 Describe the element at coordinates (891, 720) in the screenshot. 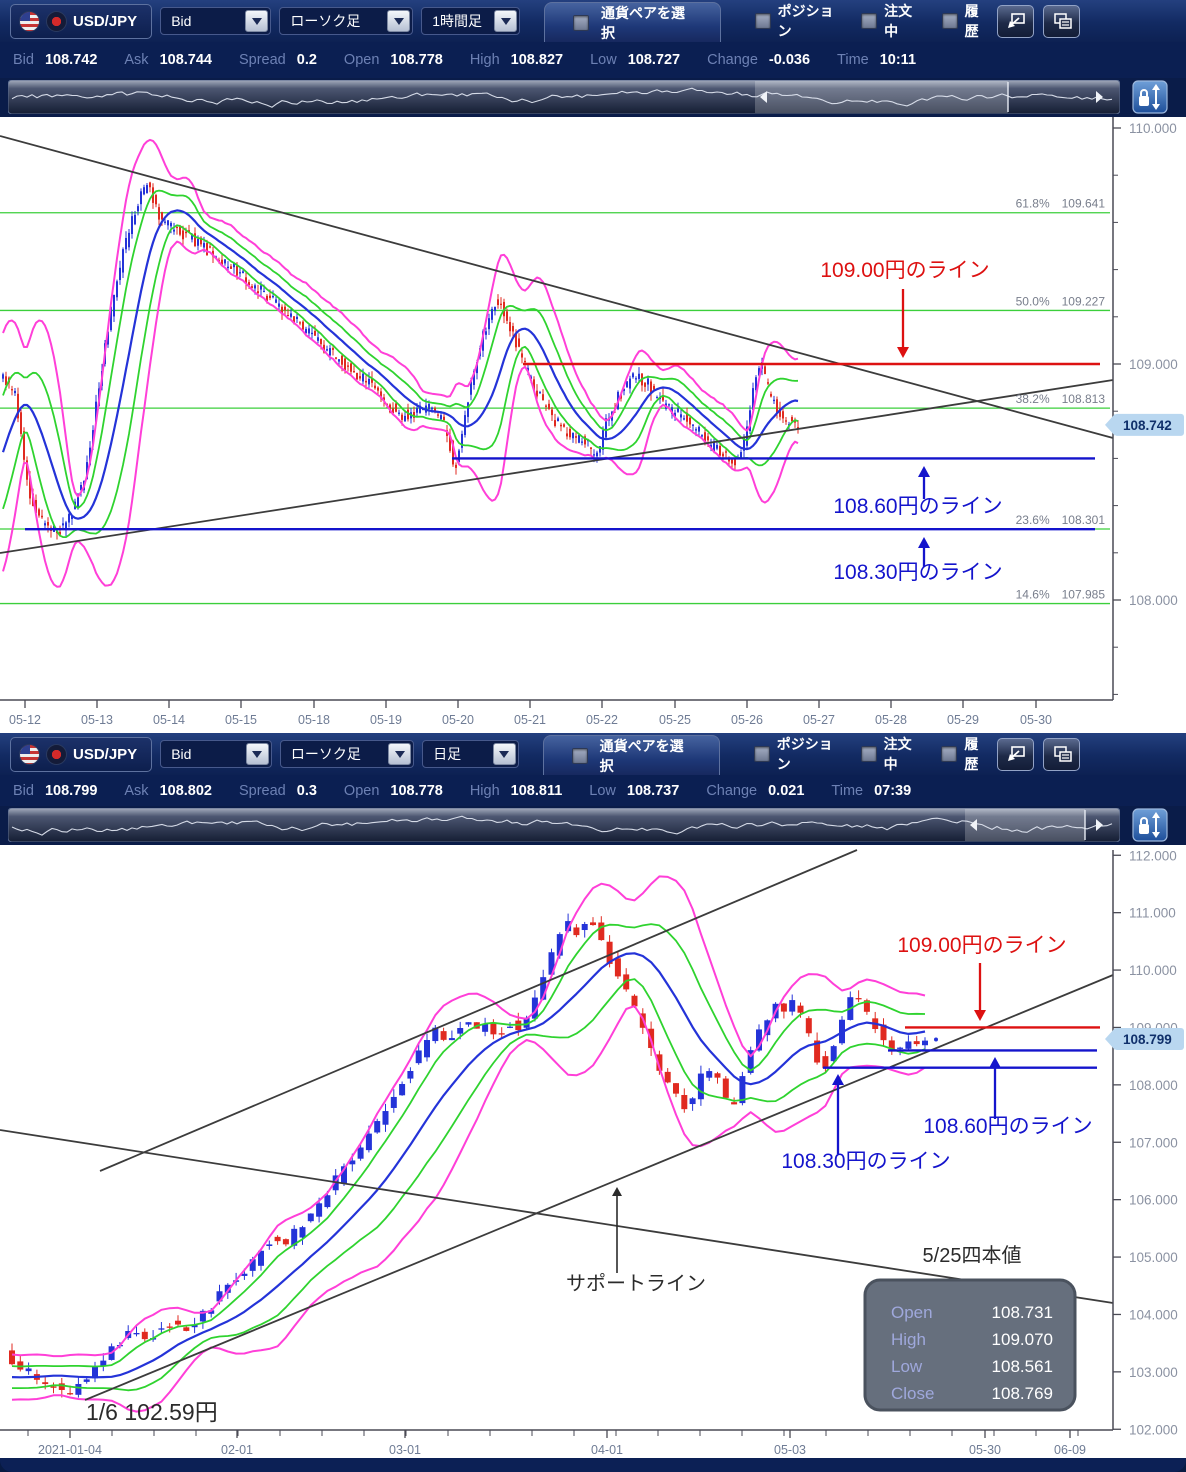

I see `x-axis-label: 05-28` at that location.